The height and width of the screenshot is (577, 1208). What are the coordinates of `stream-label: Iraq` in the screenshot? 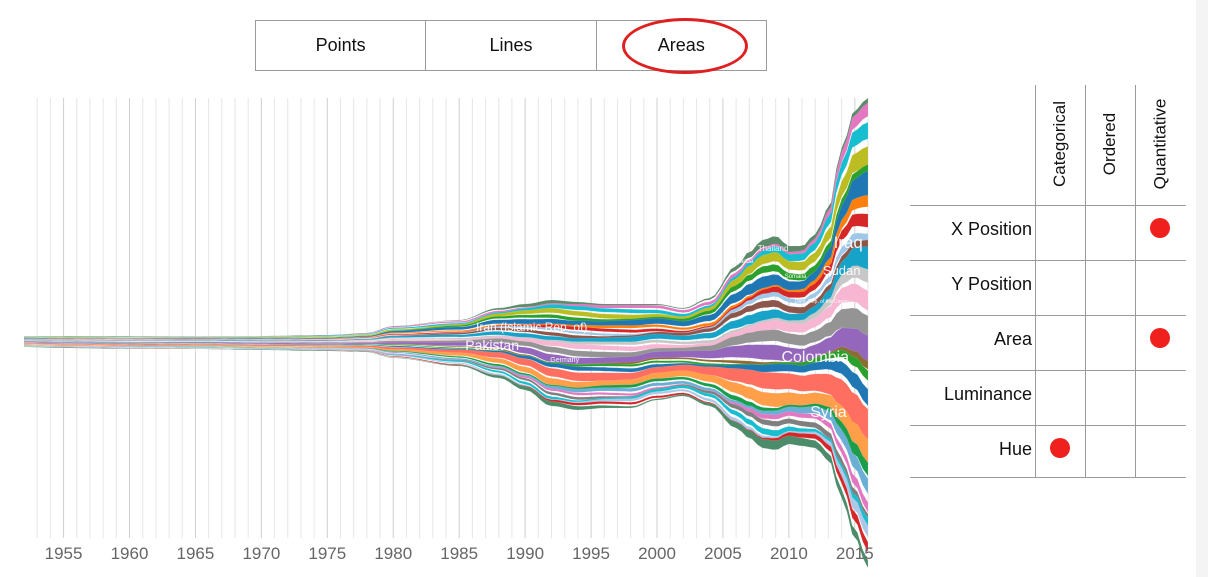 It's located at (848, 242).